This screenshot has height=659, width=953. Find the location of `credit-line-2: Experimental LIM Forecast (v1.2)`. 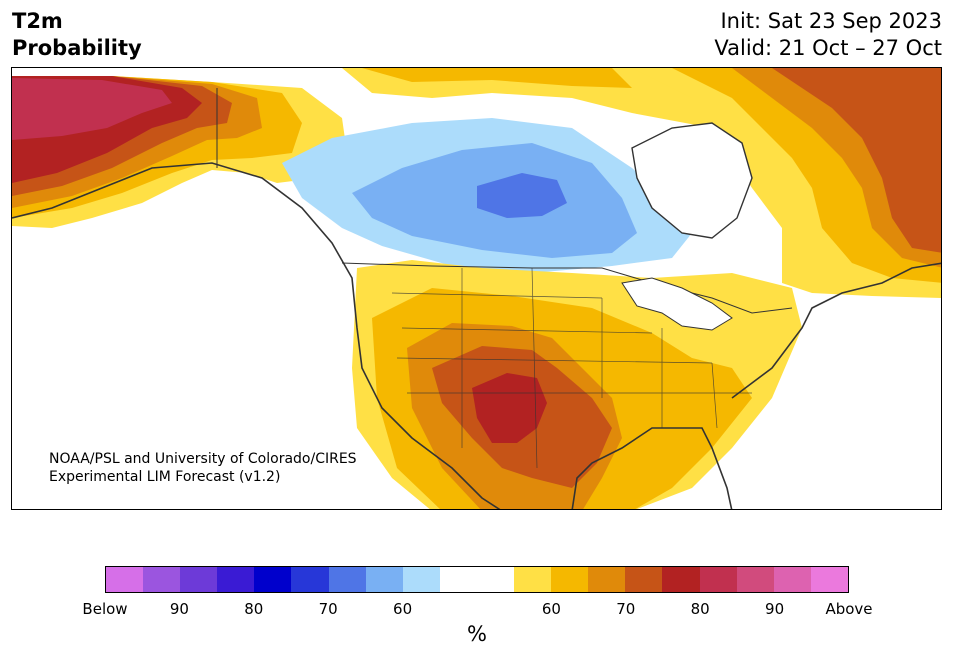

credit-line-2: Experimental LIM Forecast (v1.2) is located at coordinates (165, 477).